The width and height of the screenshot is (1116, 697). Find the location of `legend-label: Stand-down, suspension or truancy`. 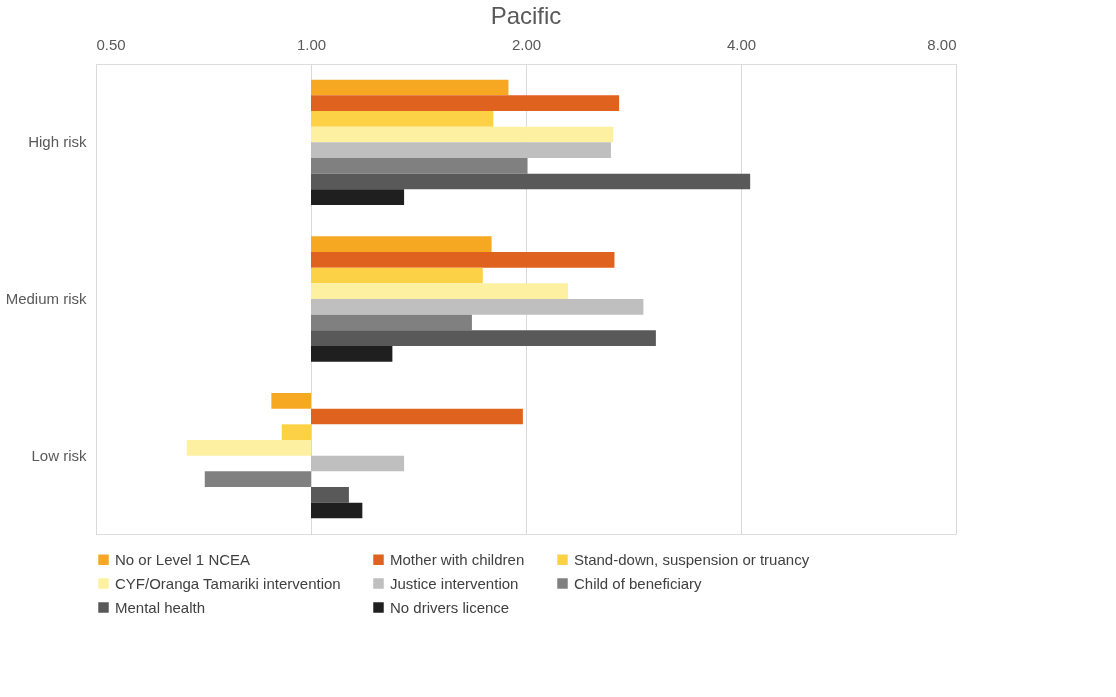

legend-label: Stand-down, suspension or truancy is located at coordinates (692, 559).